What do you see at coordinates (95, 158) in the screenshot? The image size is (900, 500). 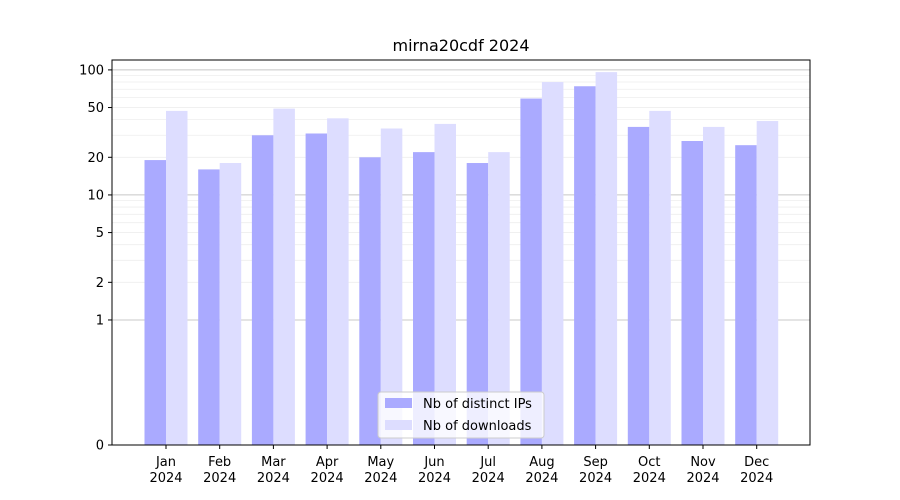 I see `y-tick-label: 20` at bounding box center [95, 158].